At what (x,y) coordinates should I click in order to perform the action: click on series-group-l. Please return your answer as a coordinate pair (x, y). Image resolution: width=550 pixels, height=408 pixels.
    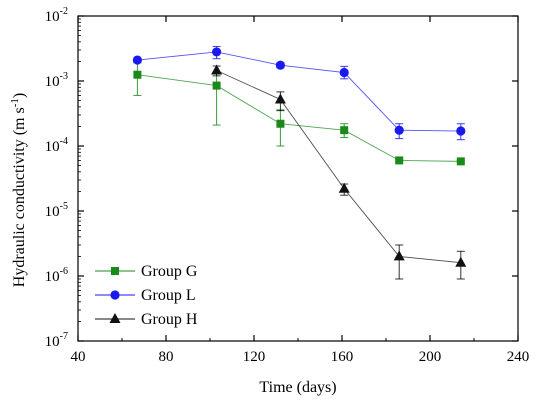
    Looking at the image, I should click on (299, 93).